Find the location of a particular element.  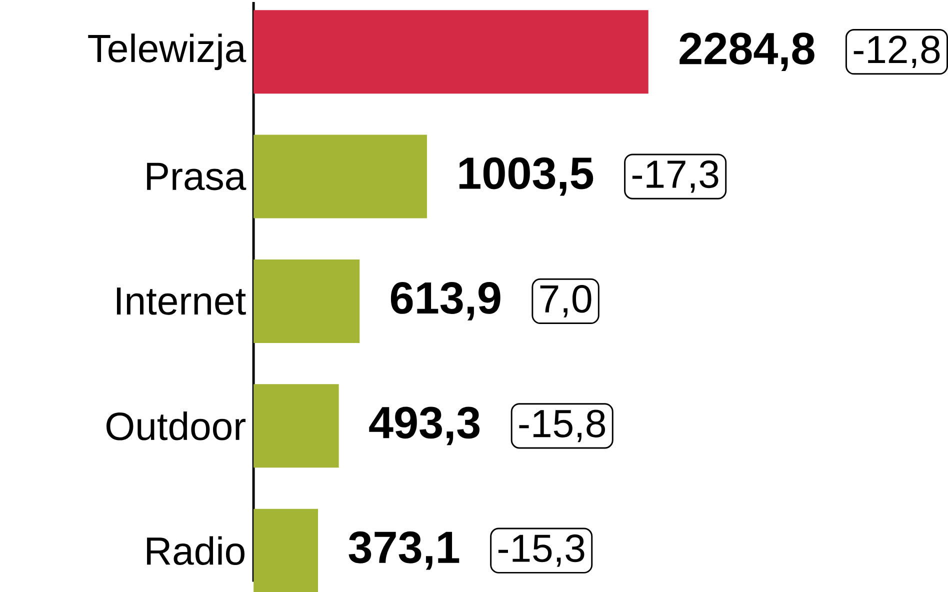

data-label: 493,3 is located at coordinates (424, 425).